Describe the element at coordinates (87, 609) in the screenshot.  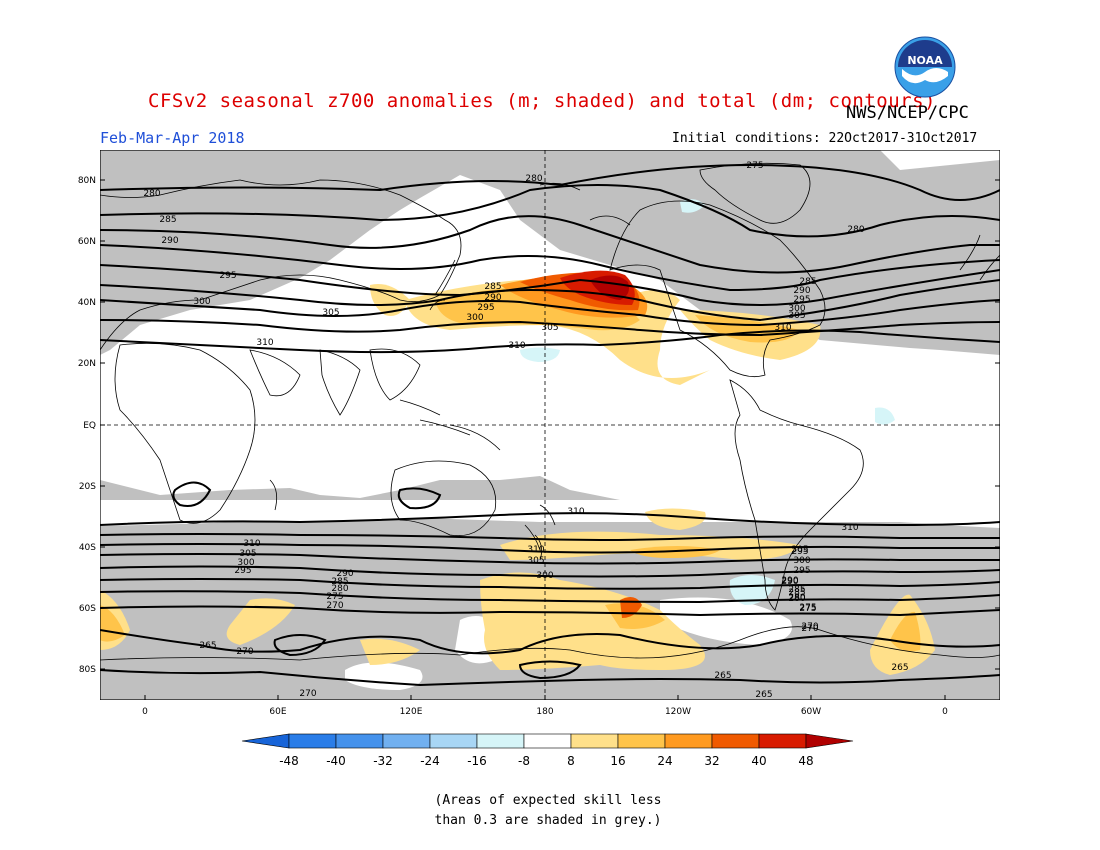
I see `lat-label: 60S` at that location.